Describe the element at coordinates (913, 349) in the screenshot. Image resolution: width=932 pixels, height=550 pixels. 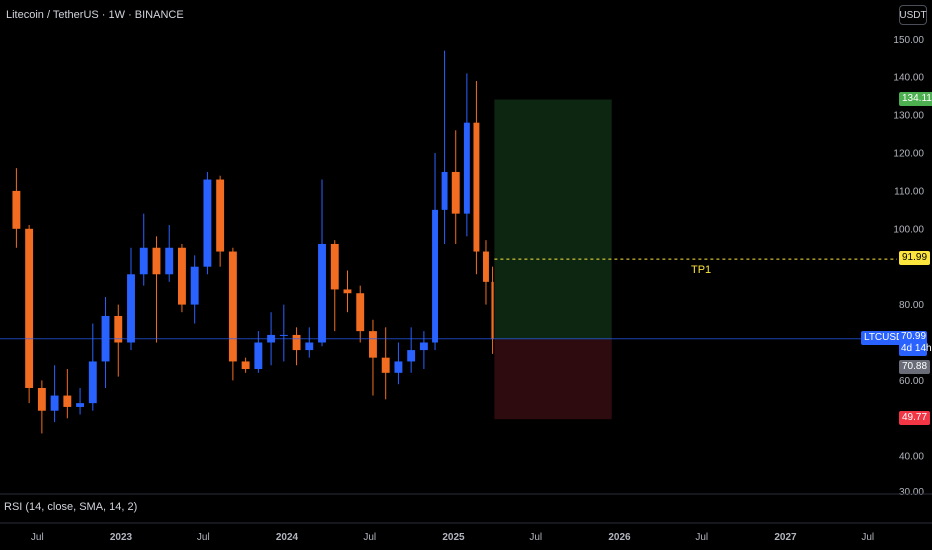
I see `bar-countdown: 4d 14h` at that location.